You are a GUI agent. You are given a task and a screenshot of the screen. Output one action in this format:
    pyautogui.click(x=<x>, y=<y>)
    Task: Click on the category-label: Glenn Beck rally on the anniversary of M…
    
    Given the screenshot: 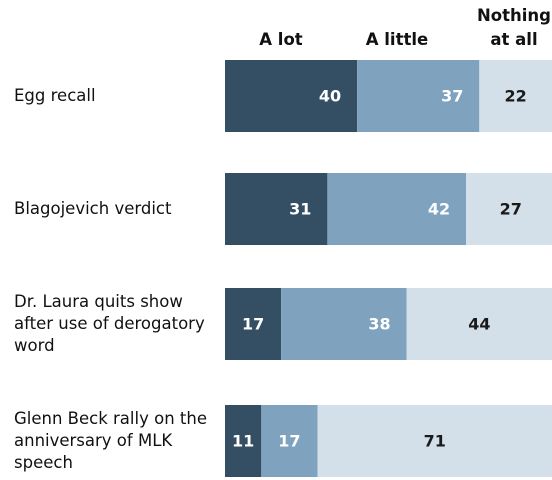 What is the action you would take?
    pyautogui.click(x=110, y=440)
    